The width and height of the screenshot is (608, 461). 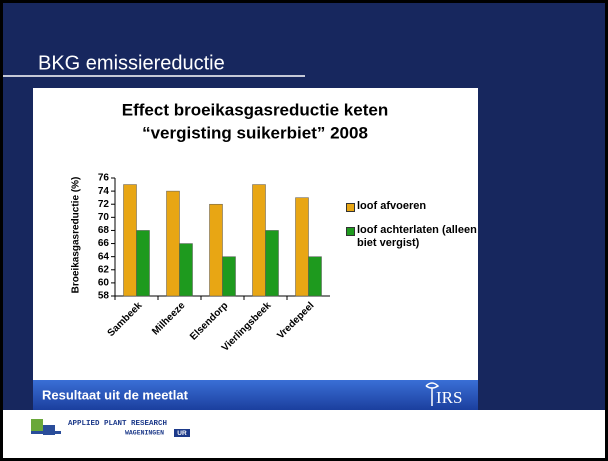 What do you see at coordinates (46, 432) in the screenshot?
I see `org-logo-base` at bounding box center [46, 432].